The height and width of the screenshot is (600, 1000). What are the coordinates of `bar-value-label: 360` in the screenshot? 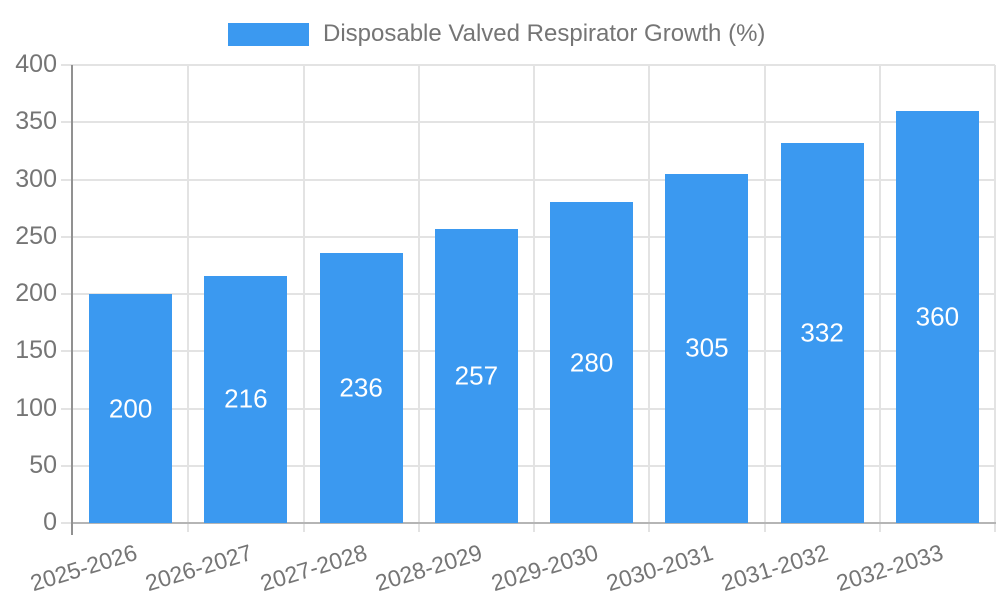 It's located at (937, 316).